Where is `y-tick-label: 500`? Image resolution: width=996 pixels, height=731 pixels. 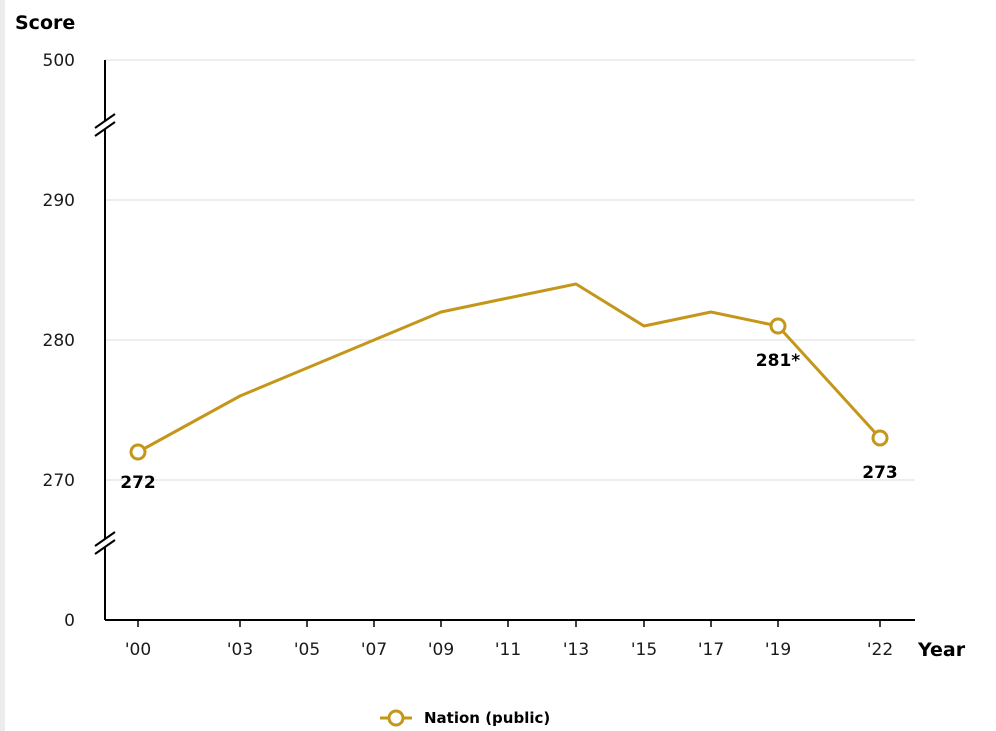
y-tick-label: 500 is located at coordinates (59, 61).